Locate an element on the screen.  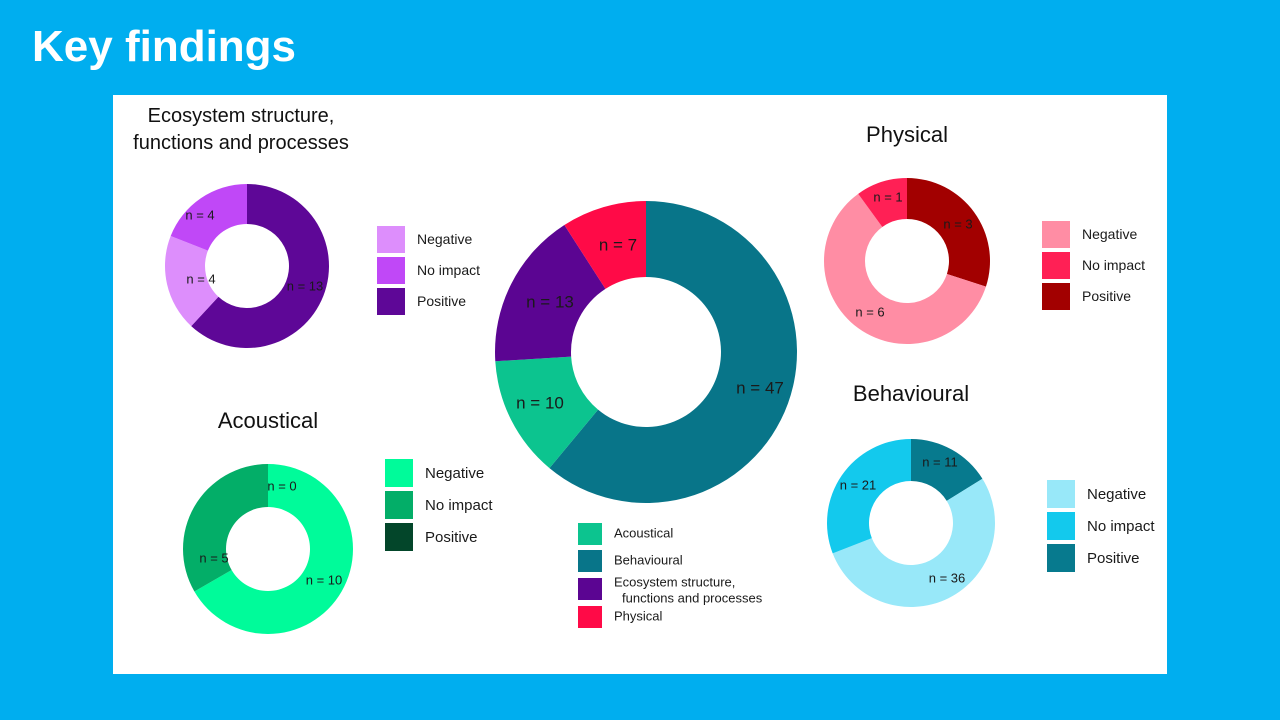
legend-label-ecosystem-1: No impact is located at coordinates (448, 270).